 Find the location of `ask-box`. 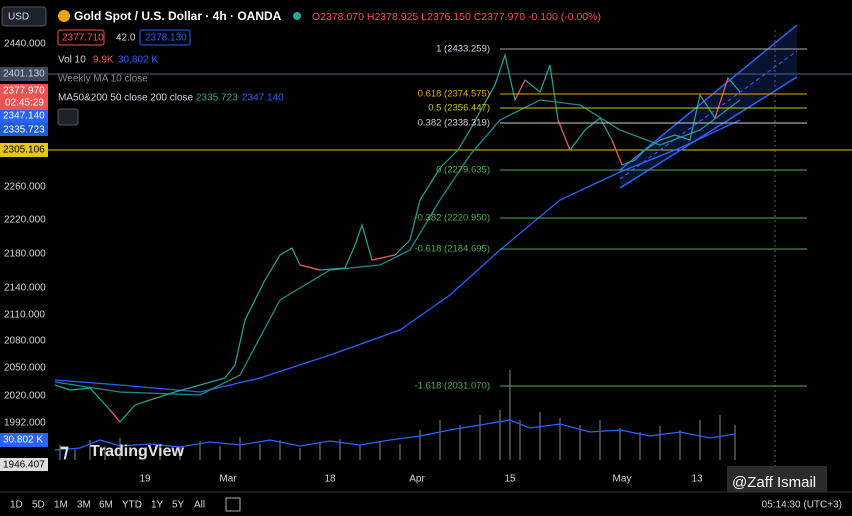

ask-box is located at coordinates (165, 37).